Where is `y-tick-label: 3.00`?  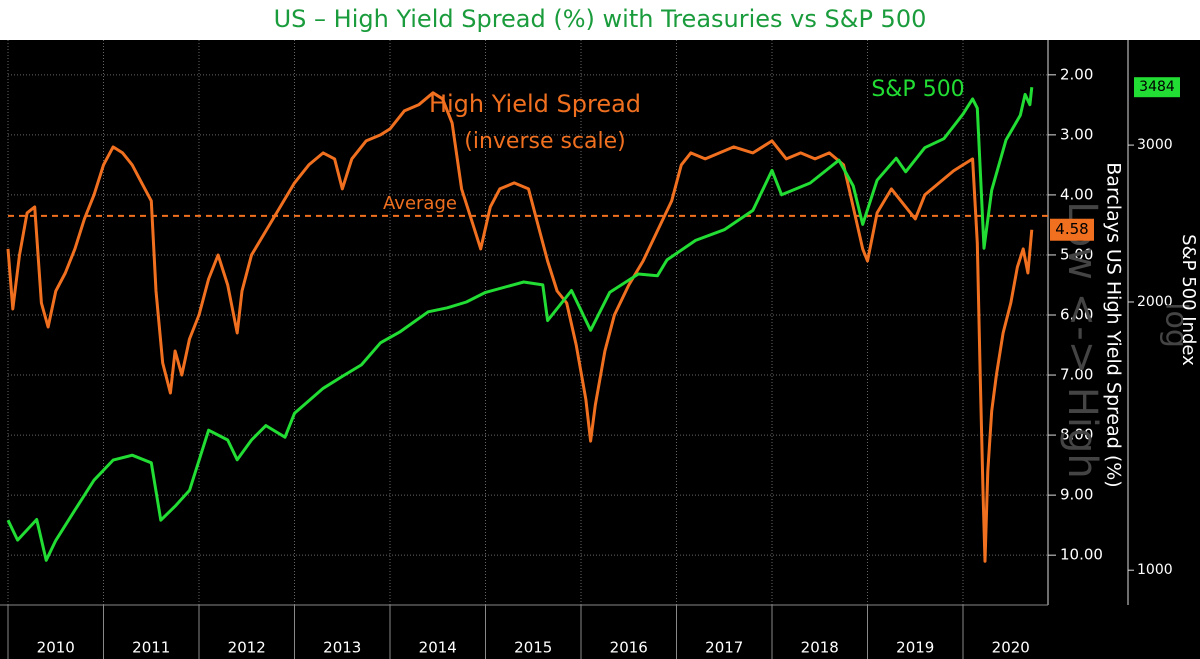
y-tick-label: 3.00 is located at coordinates (1076, 134).